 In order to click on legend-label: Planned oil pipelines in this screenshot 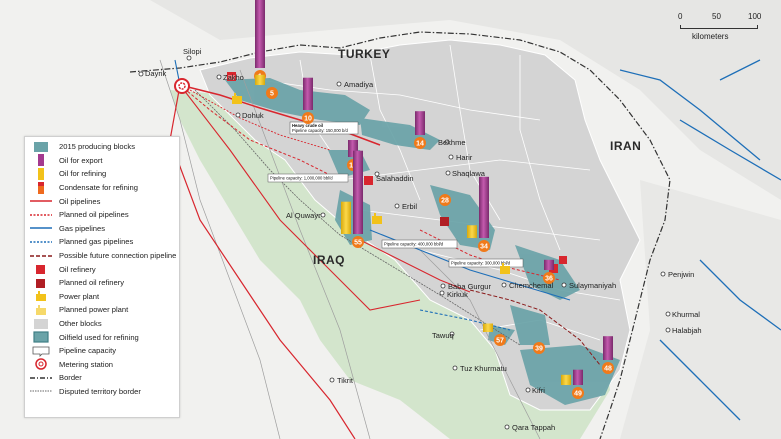, I will do `click(94, 215)`.